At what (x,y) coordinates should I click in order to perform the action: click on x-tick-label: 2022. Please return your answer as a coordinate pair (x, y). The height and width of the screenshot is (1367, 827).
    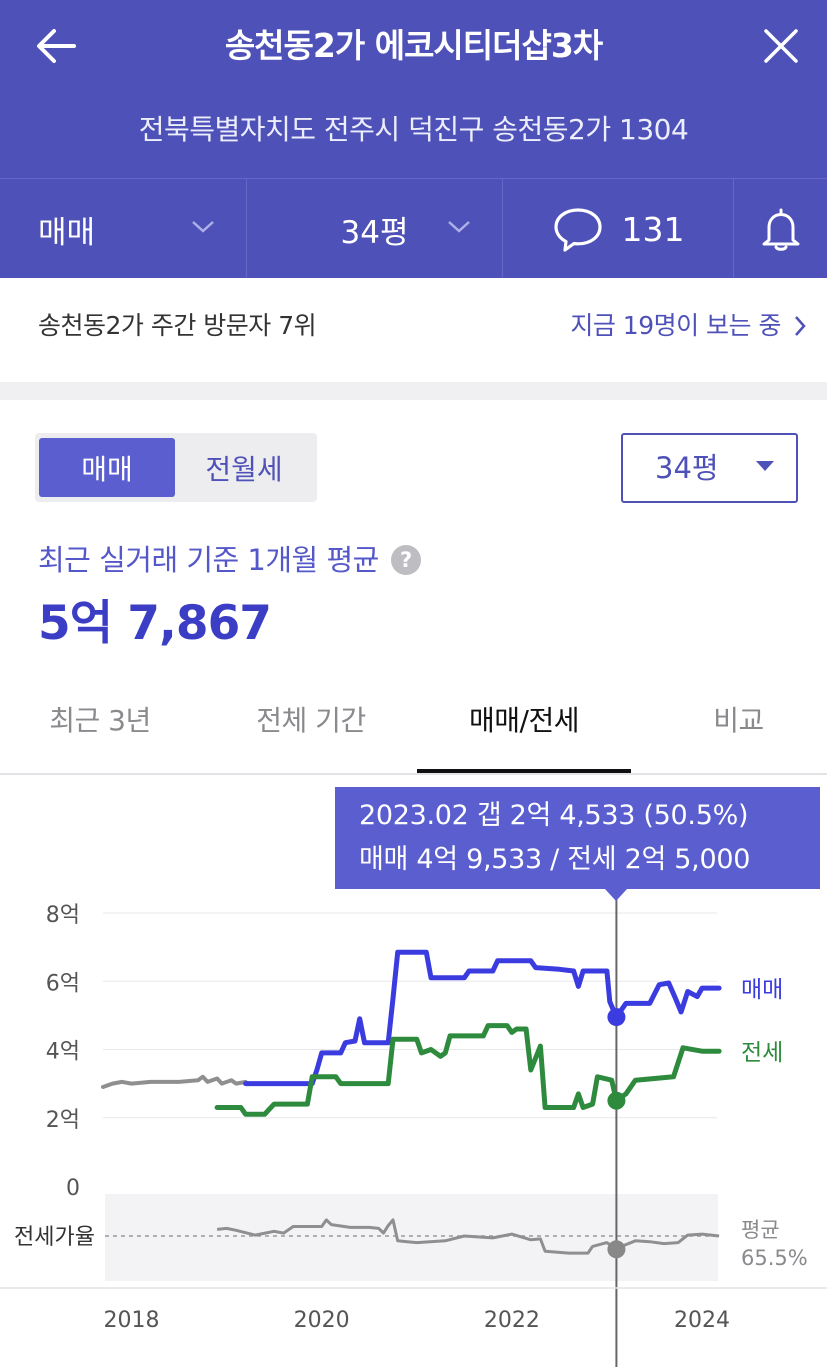
    Looking at the image, I should click on (512, 1320).